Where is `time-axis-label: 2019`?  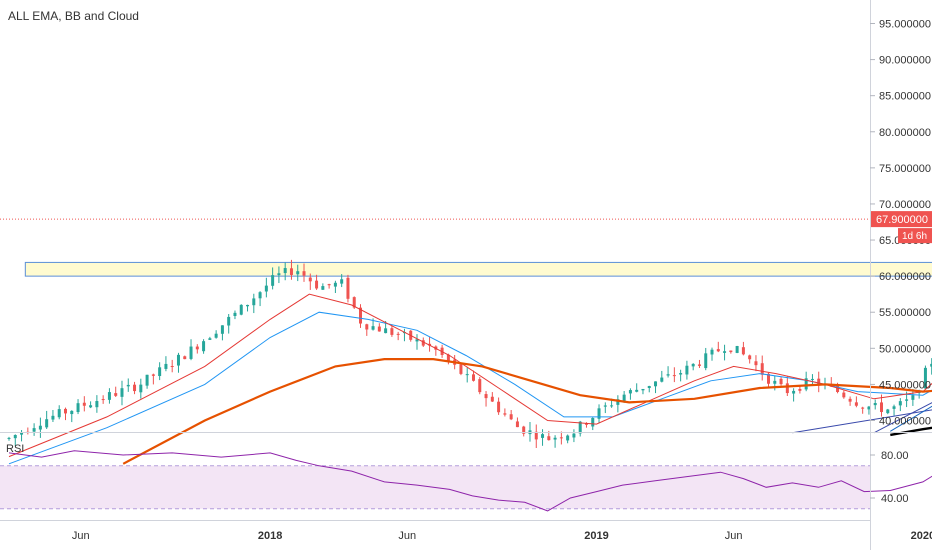 time-axis-label: 2019 is located at coordinates (596, 536).